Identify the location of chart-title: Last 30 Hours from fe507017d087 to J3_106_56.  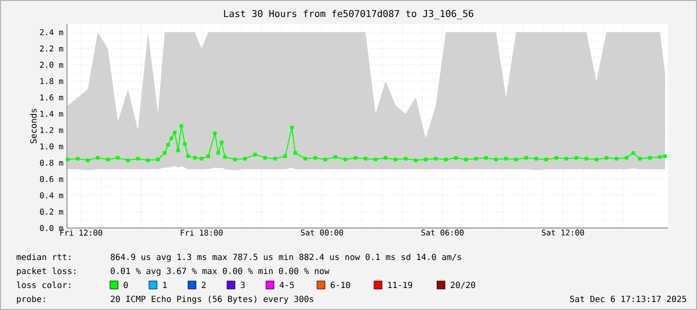
(349, 15).